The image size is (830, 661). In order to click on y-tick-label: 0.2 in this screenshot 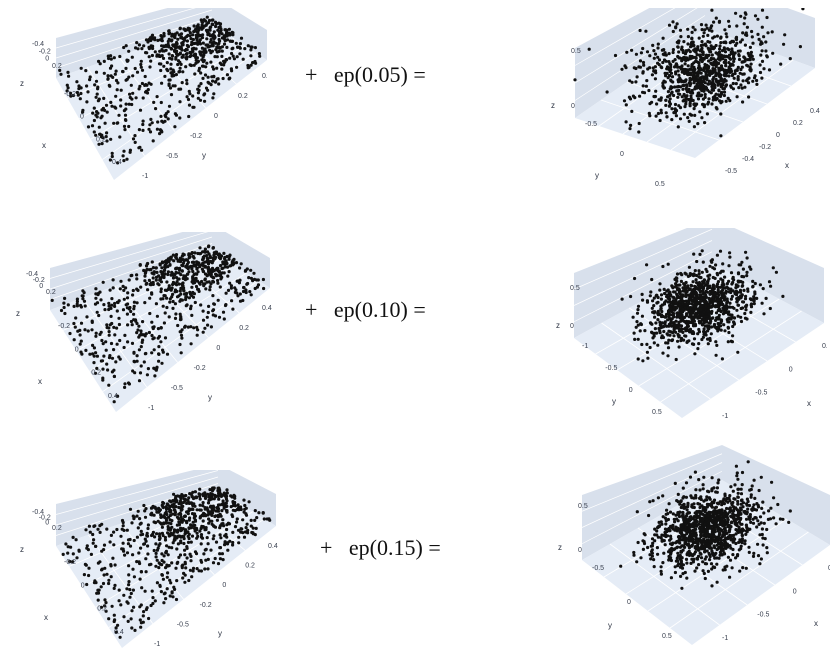, I will do `click(243, 96)`.